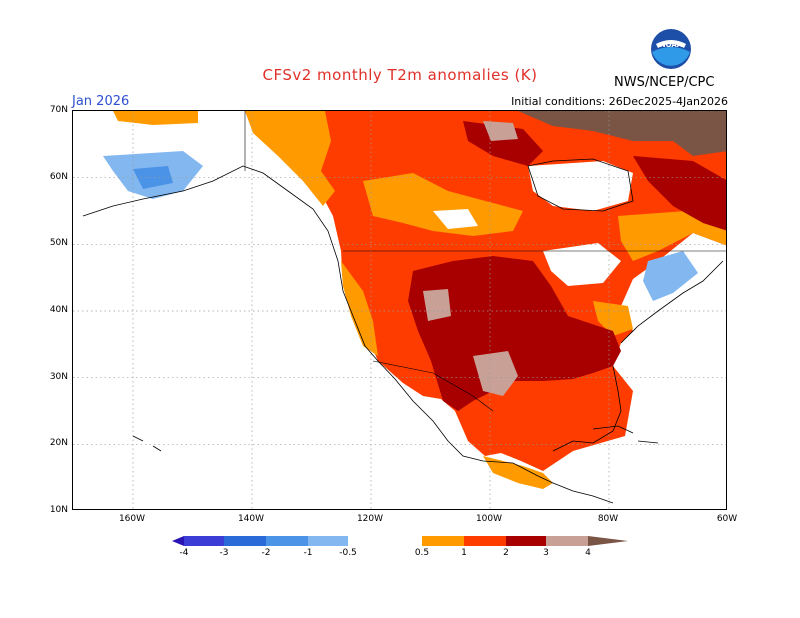 This screenshot has height=618, width=800. I want to click on colorbar-swatch-gt4, so click(608, 541).